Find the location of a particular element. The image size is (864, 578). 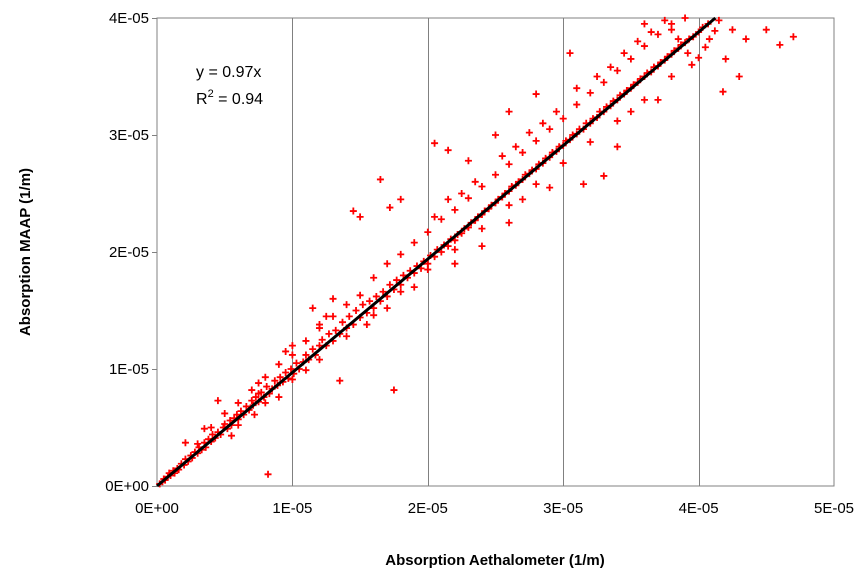

y-tick-label: 0E+00 is located at coordinates (127, 486).